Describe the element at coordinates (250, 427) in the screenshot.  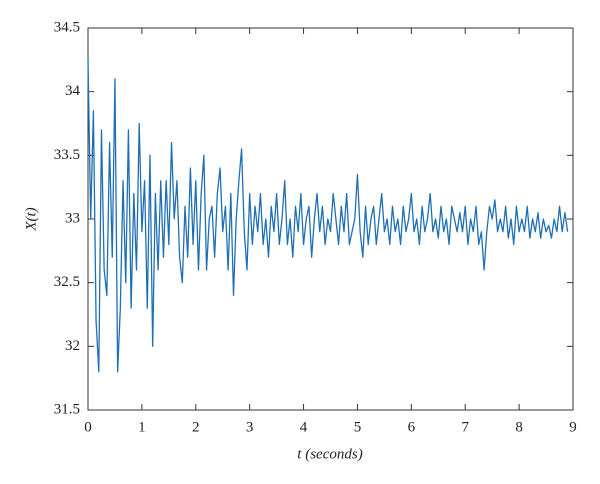
I see `x-tick-label: 3` at that location.